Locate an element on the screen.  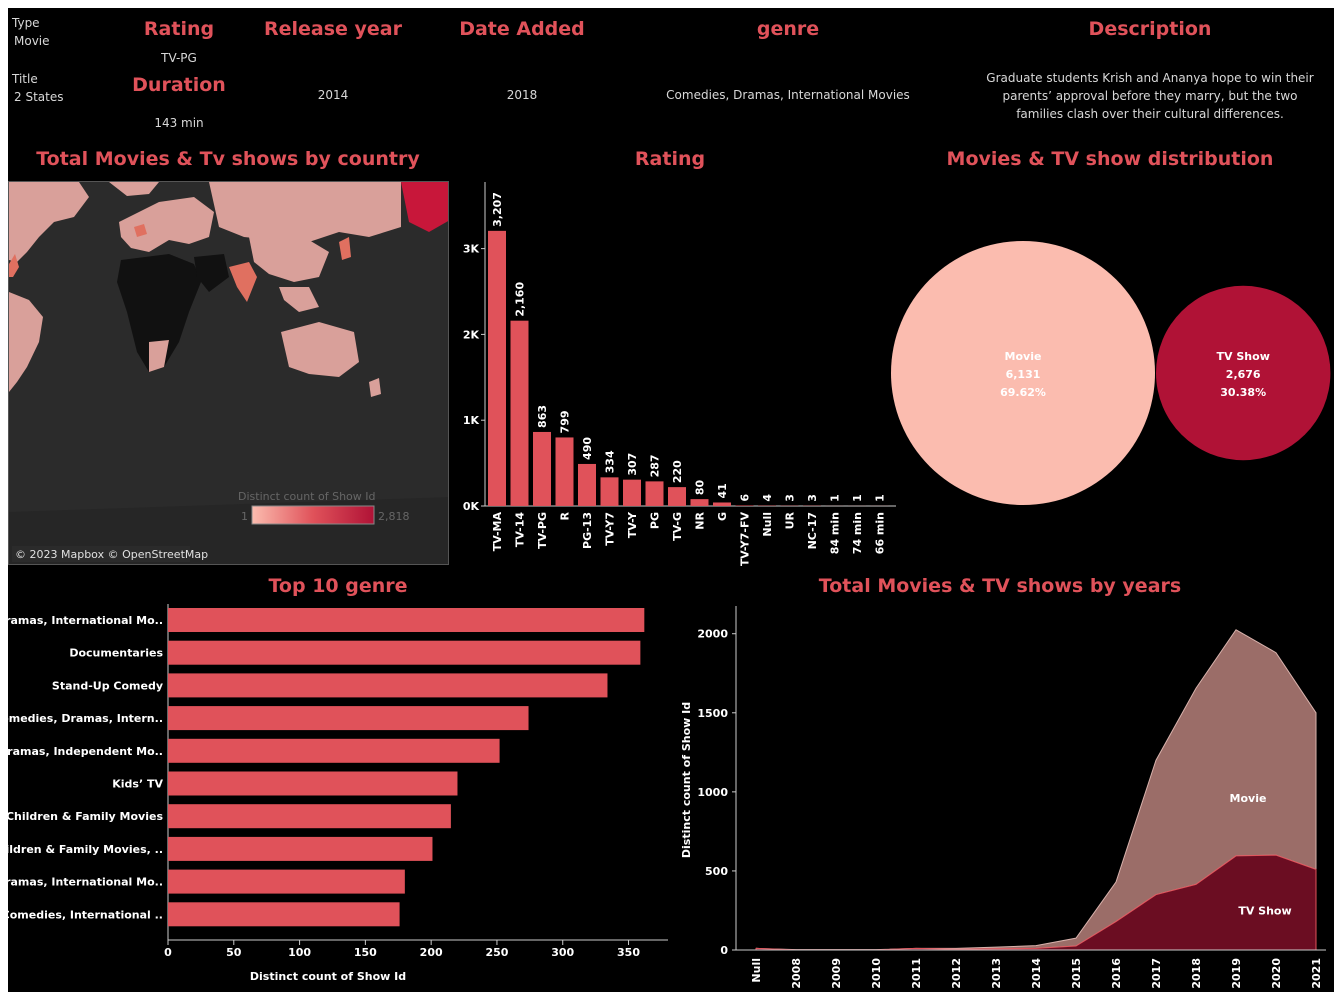
rating-category-label: 84 min is located at coordinates (835, 533).